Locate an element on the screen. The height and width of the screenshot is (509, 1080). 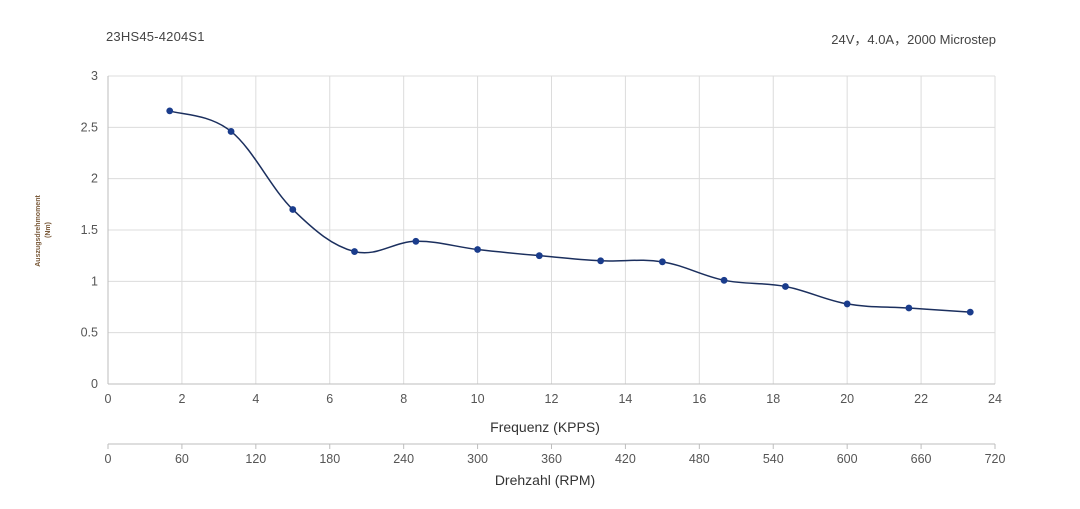
x-tick-label: 6 is located at coordinates (329, 399).